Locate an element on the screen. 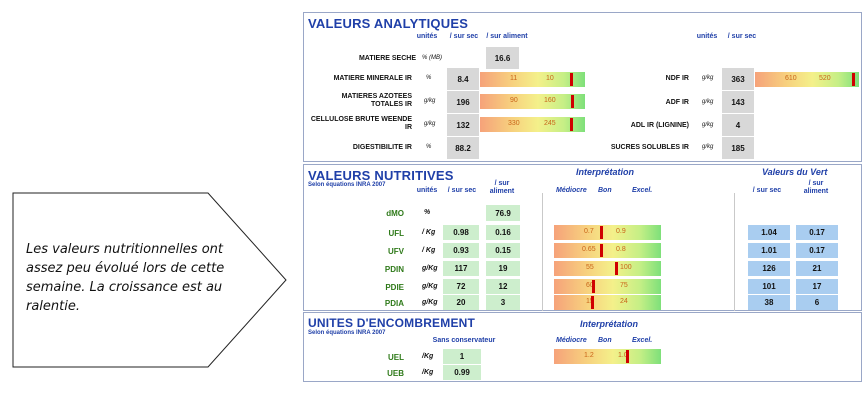 This screenshot has height=405, width=866. pdie-vert-sur-sec: 101 is located at coordinates (769, 286).